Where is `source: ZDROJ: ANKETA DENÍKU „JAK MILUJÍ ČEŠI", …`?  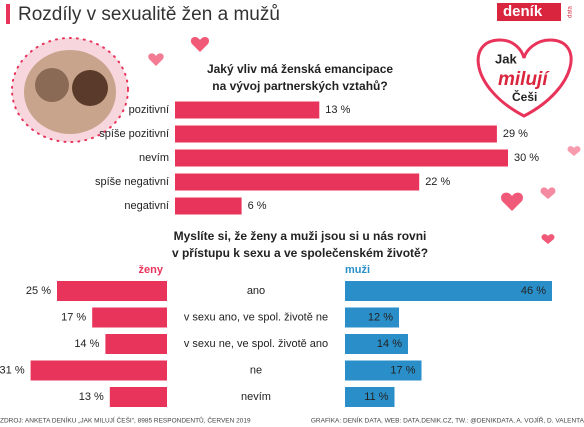
source: ZDROJ: ANKETA DENÍKU „JAK MILUJÍ ČEŠI", … is located at coordinates (125, 420).